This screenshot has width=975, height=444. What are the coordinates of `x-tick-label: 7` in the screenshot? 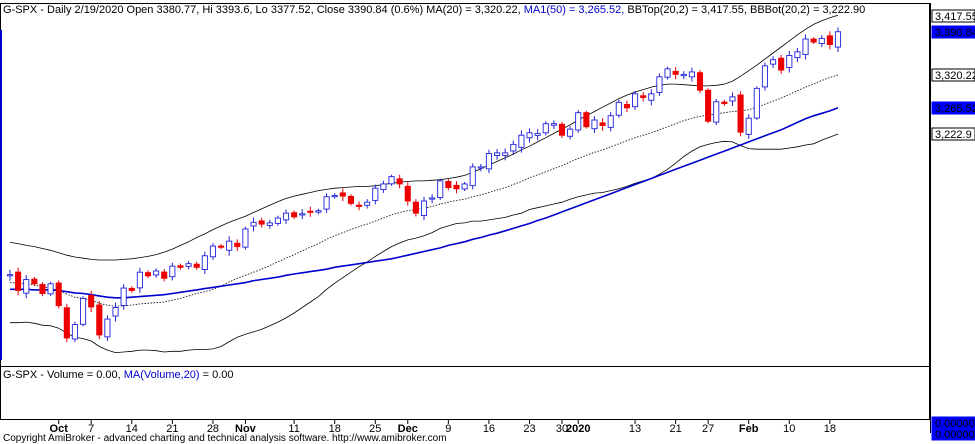 It's located at (91, 429).